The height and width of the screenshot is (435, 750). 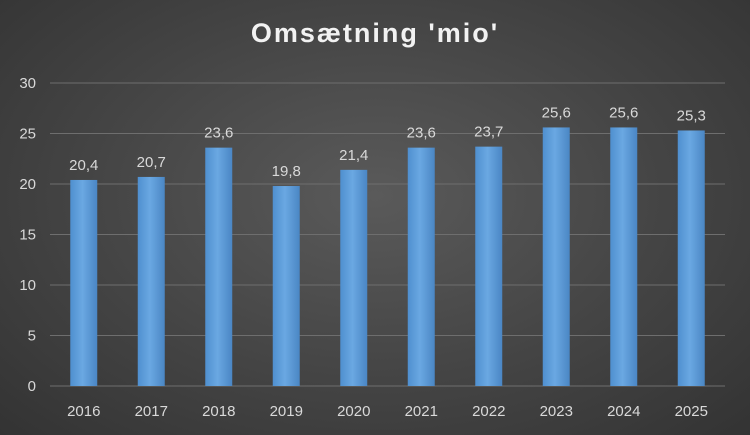 What do you see at coordinates (556, 411) in the screenshot?
I see `x-tick-label: 2023` at bounding box center [556, 411].